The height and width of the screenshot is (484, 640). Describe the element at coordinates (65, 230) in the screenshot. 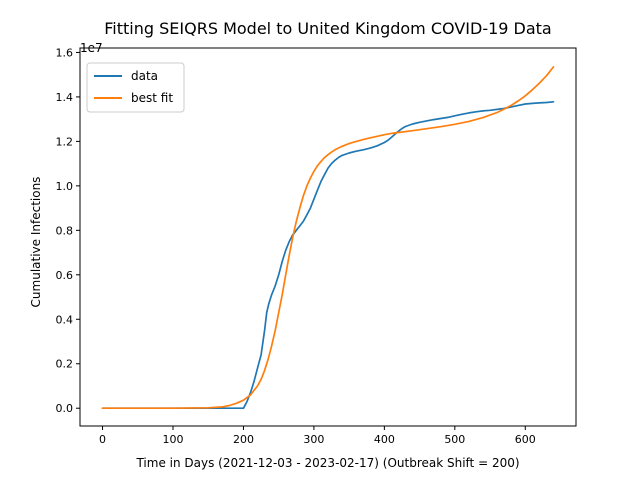

I see `y-tick-label: 0.8` at that location.